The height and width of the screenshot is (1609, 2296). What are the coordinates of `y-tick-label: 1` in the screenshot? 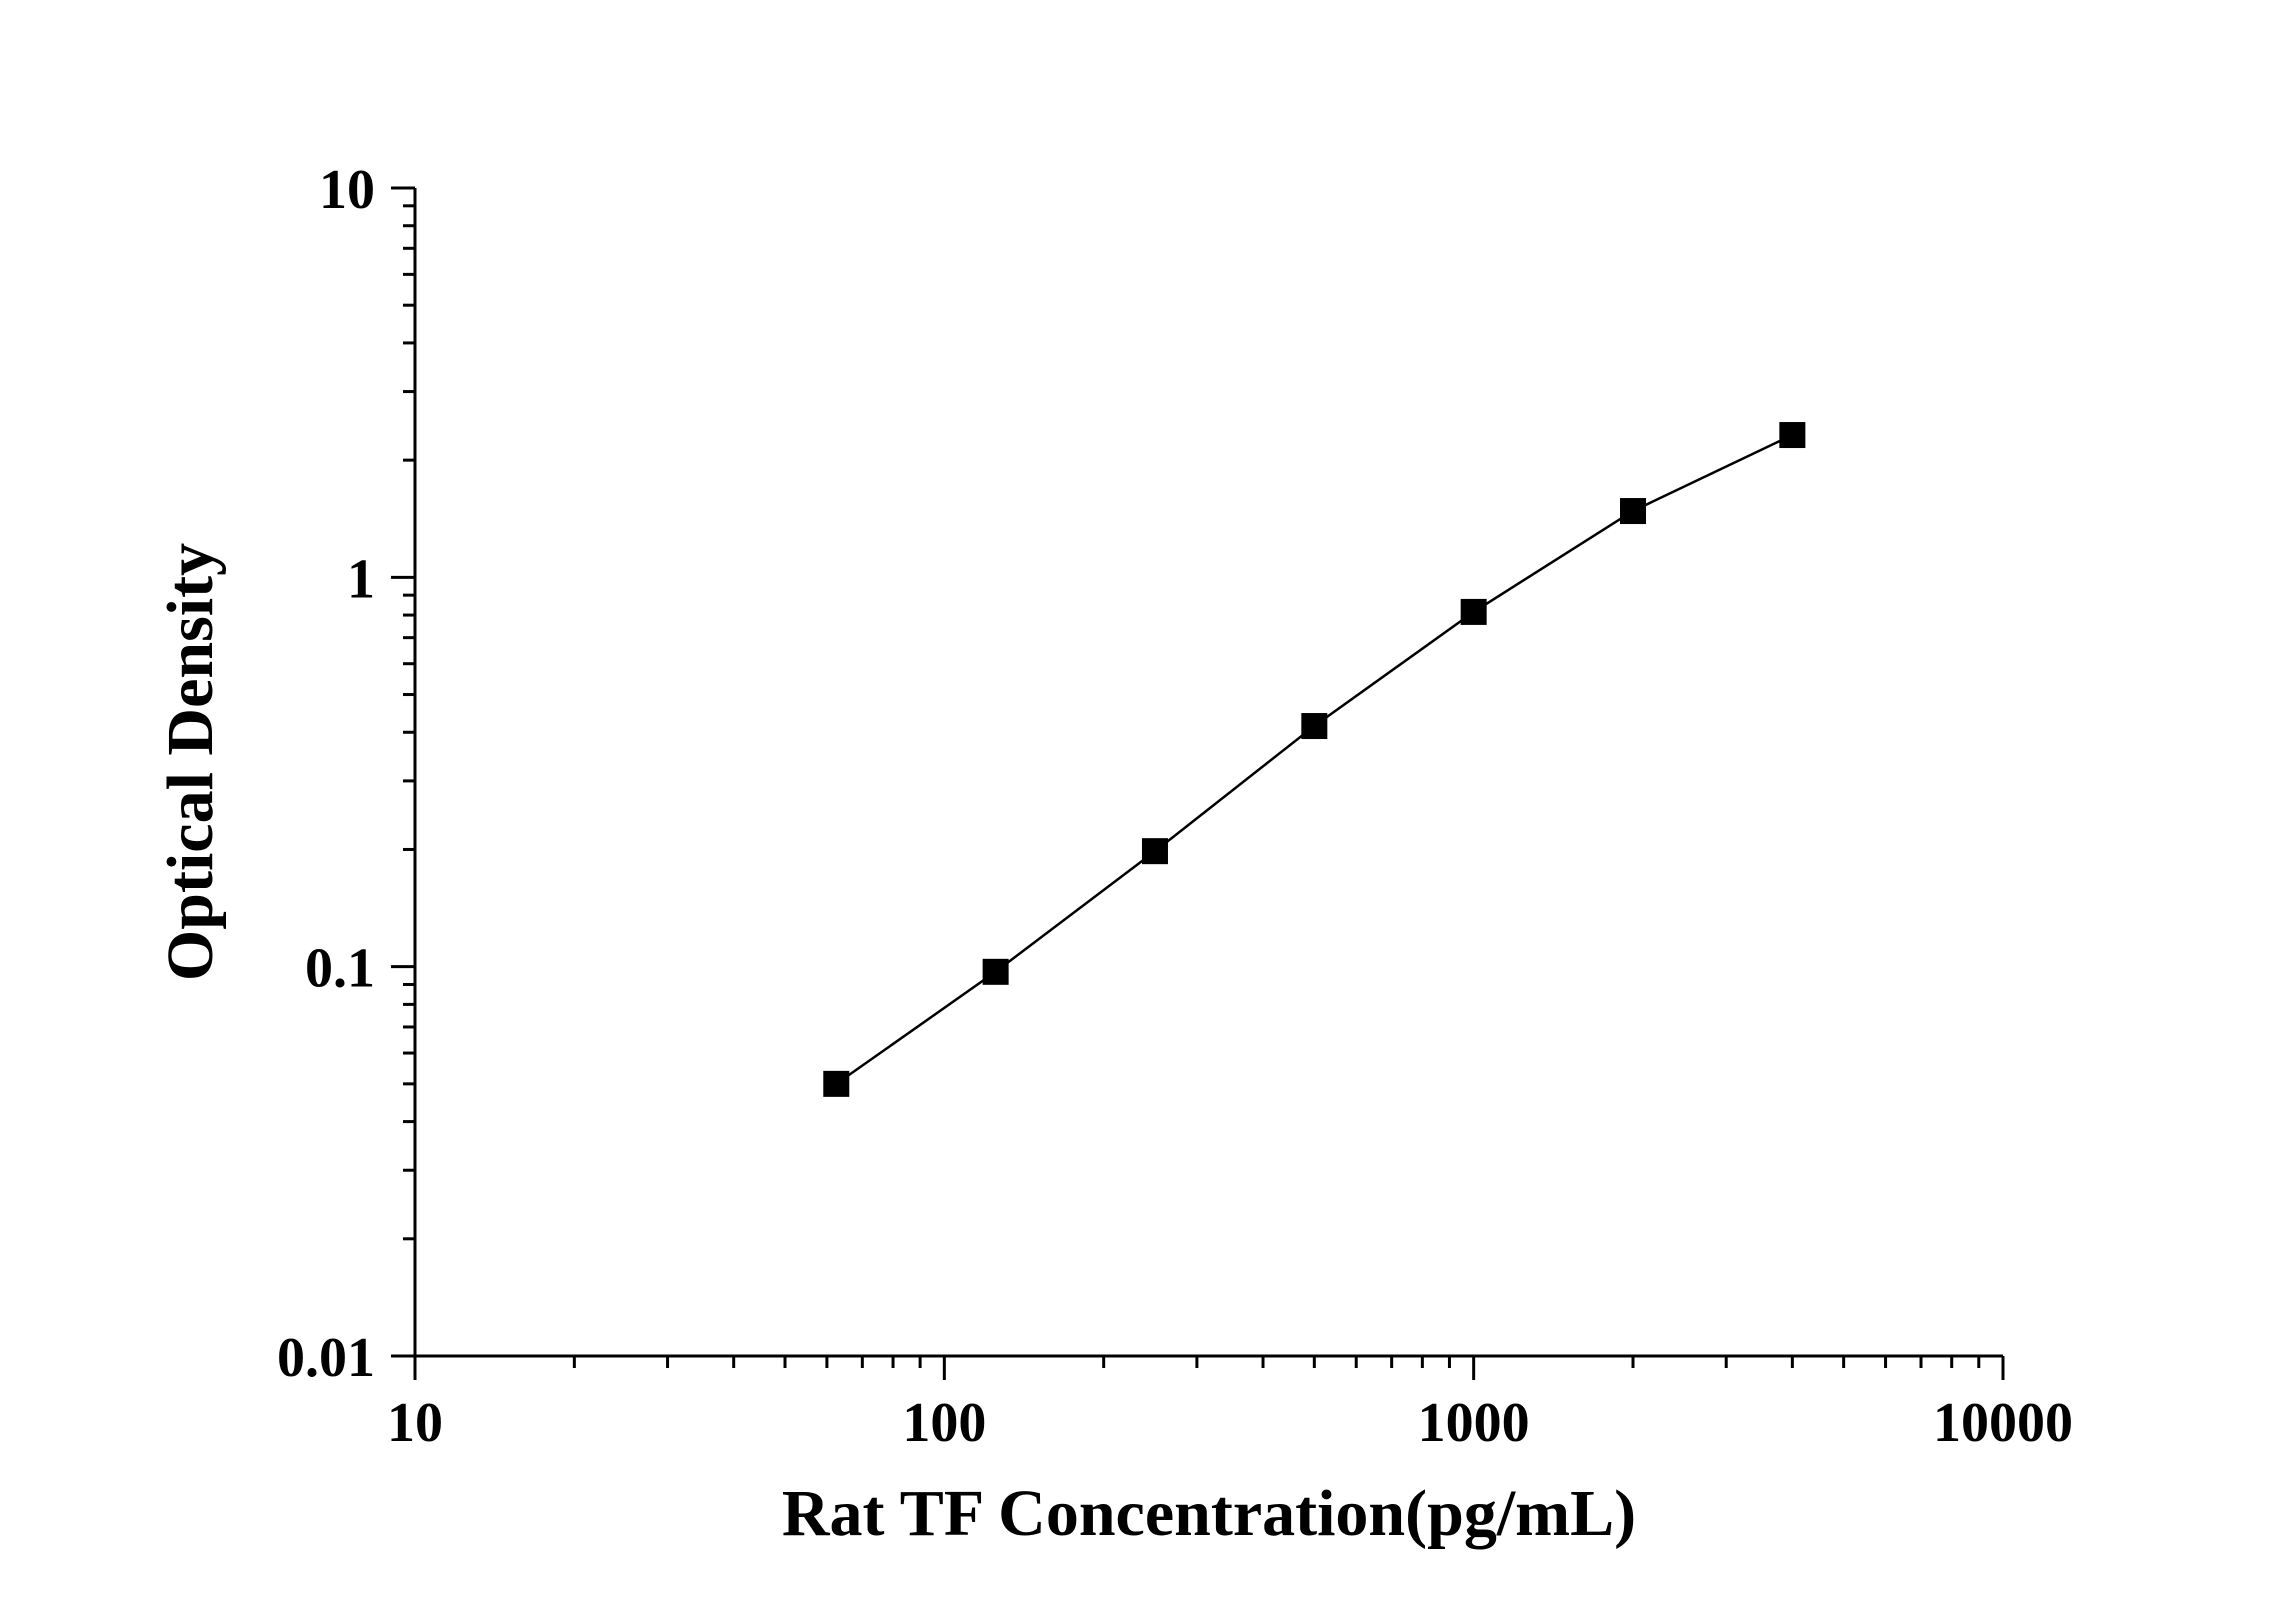 It's located at (361, 579).